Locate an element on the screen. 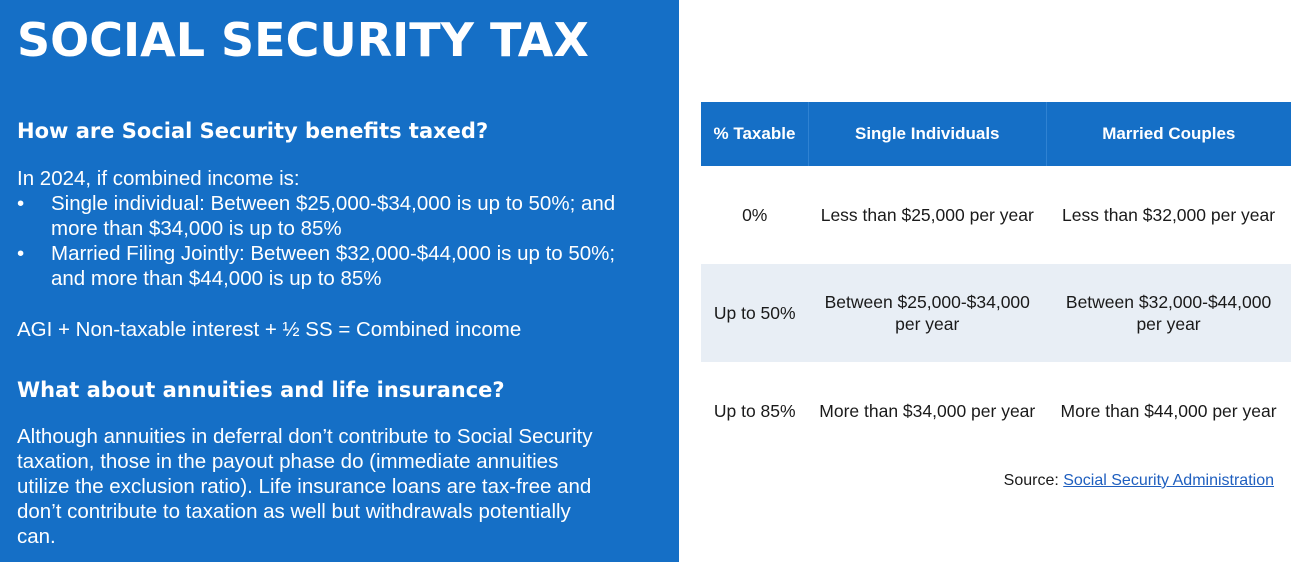 The image size is (1316, 562). source-note: Source: Social Security Administration is located at coordinates (1139, 481).